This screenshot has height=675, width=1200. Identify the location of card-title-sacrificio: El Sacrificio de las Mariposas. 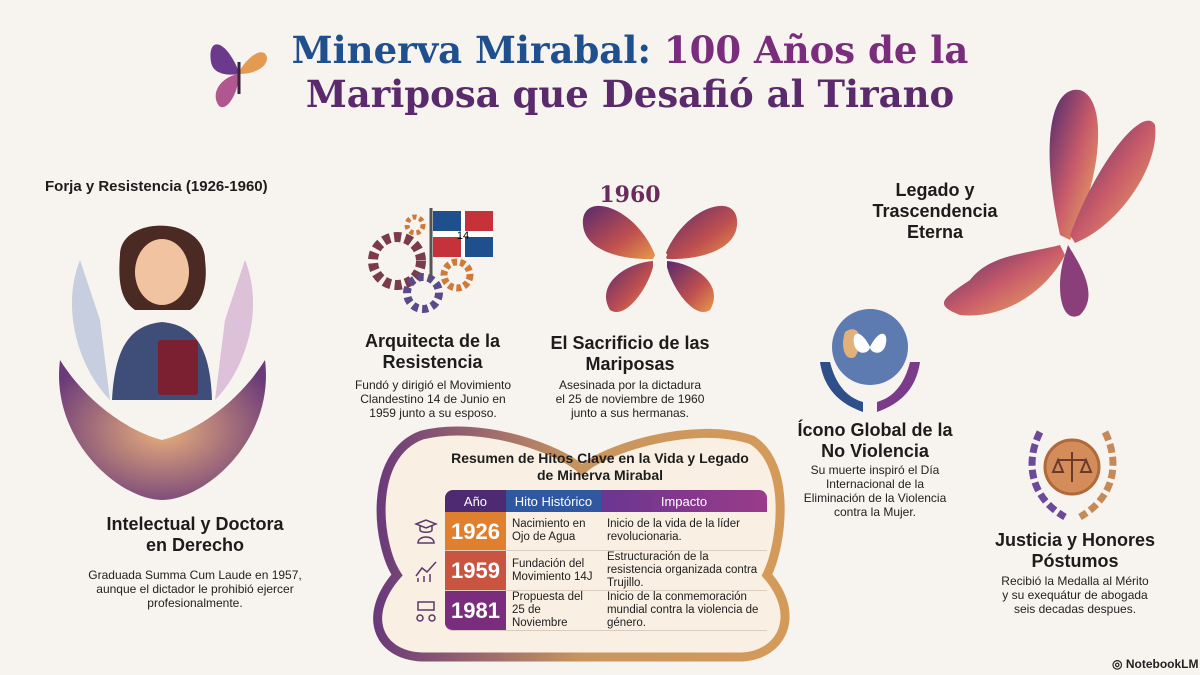
(630, 353).